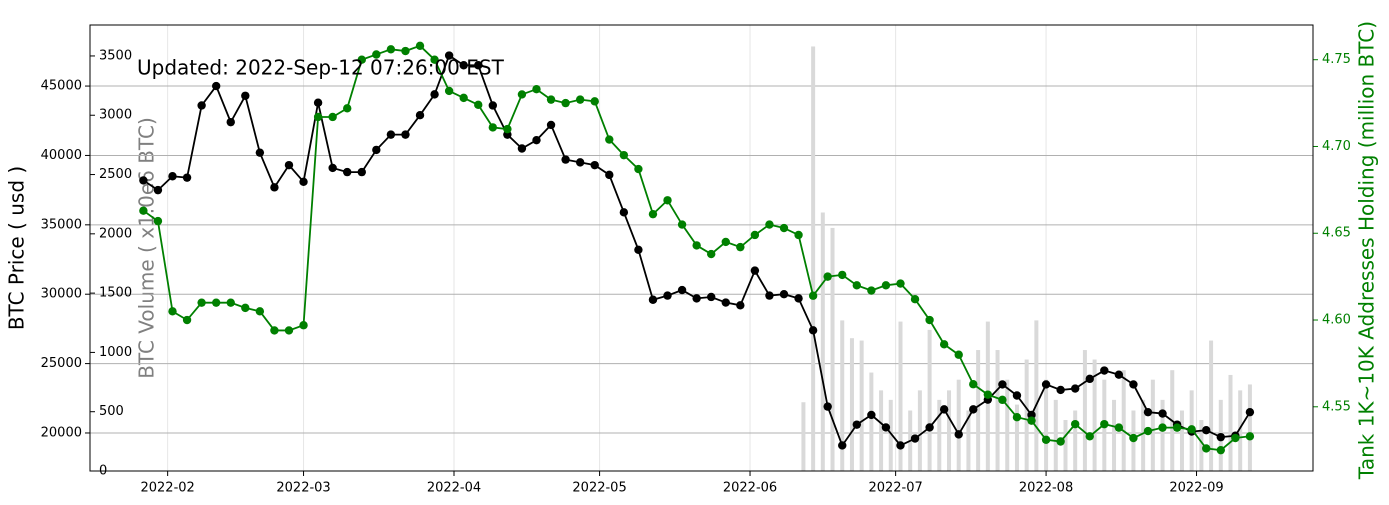 The height and width of the screenshot is (505, 1389). I want to click on x-tick-label: 2022-07, so click(895, 488).